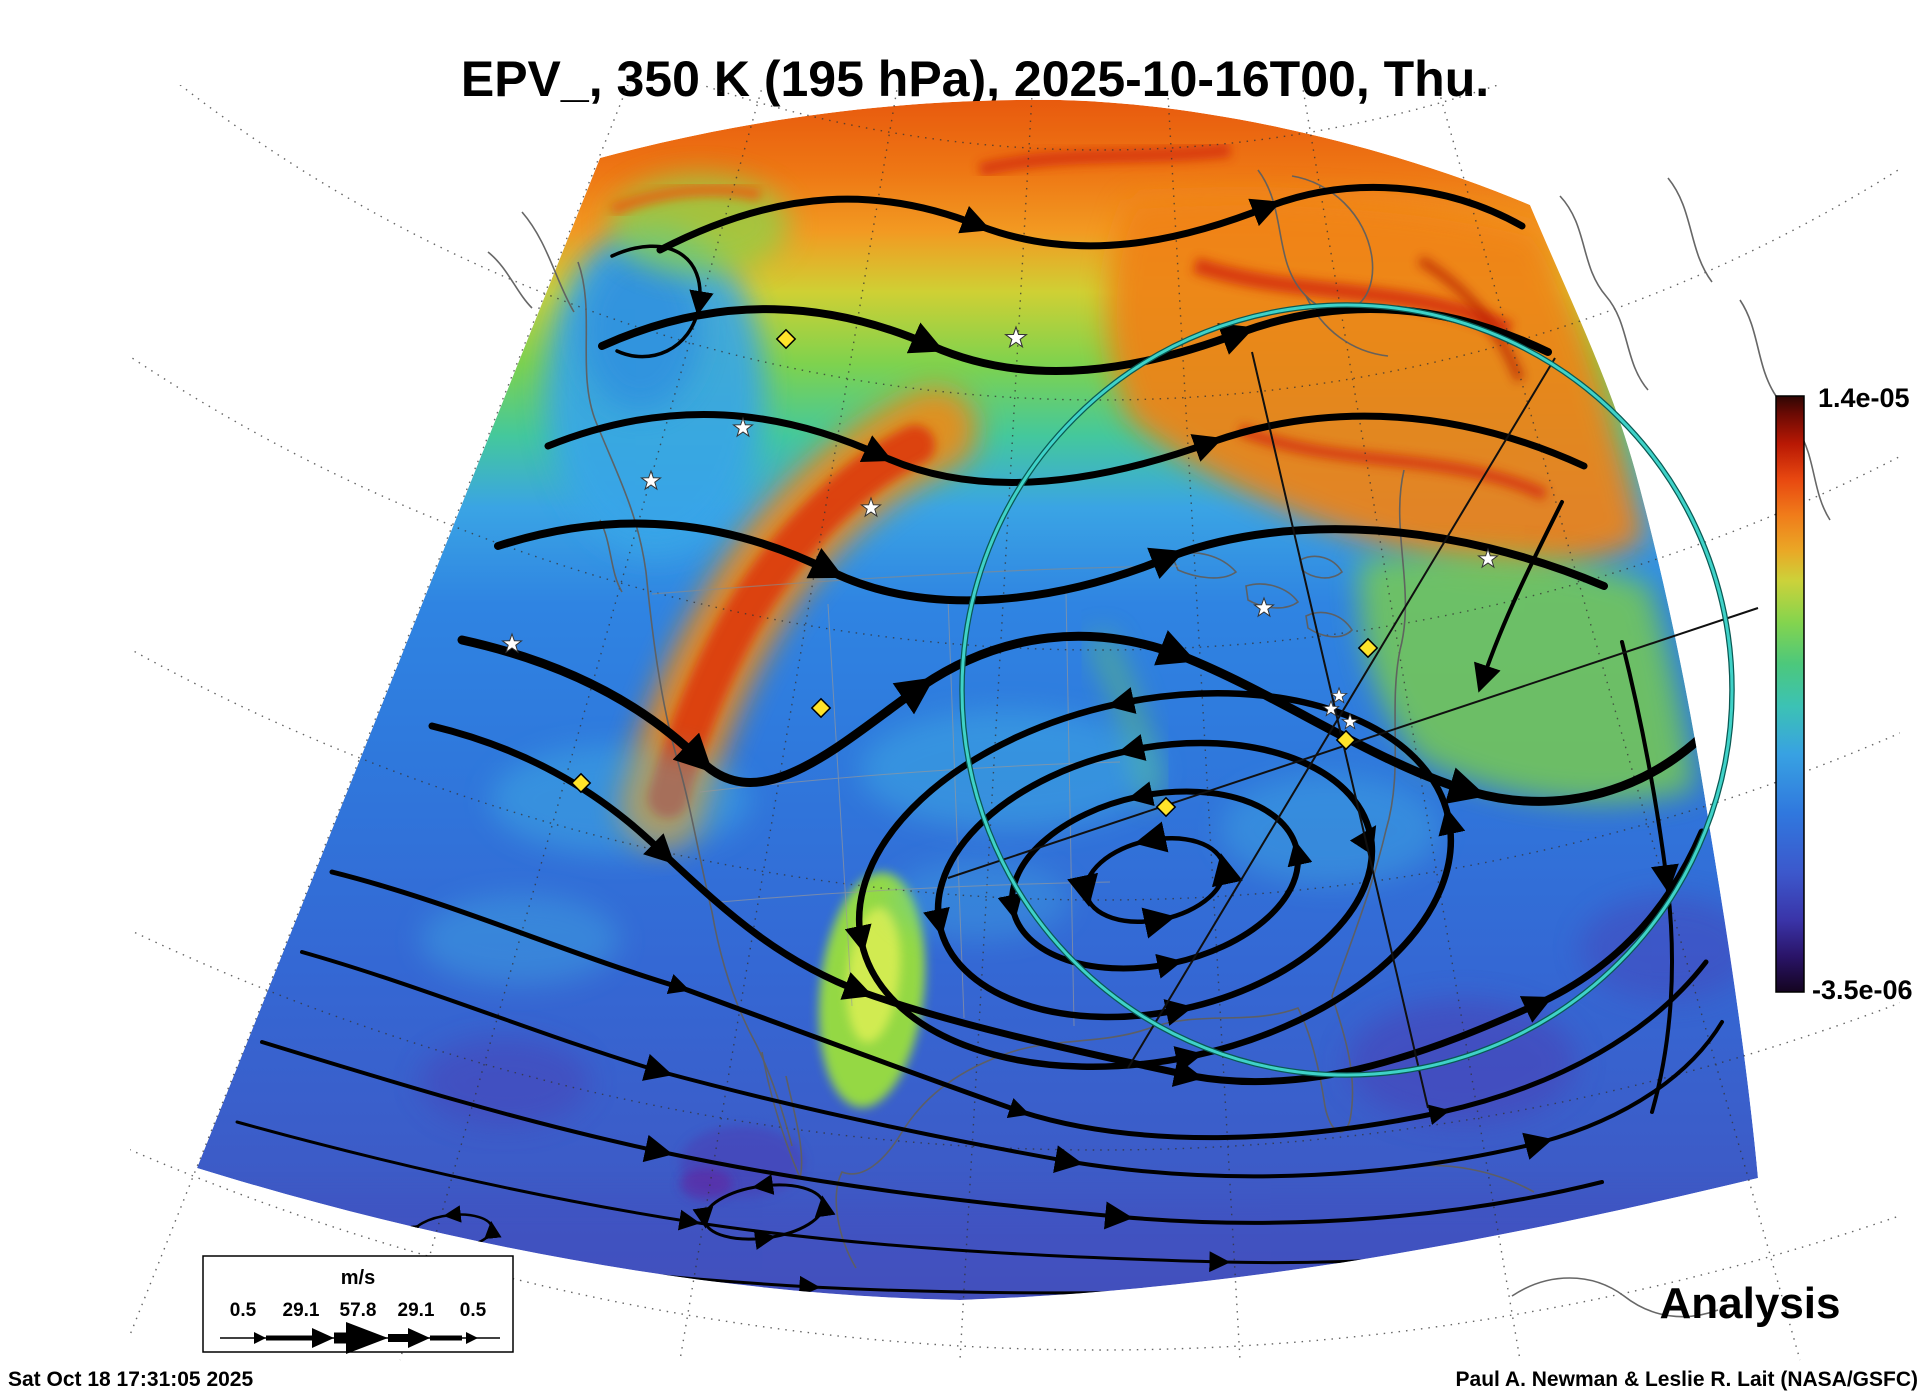 The width and height of the screenshot is (1926, 1394). Describe the element at coordinates (1750, 1303) in the screenshot. I see `analysis-label: Analysis` at that location.